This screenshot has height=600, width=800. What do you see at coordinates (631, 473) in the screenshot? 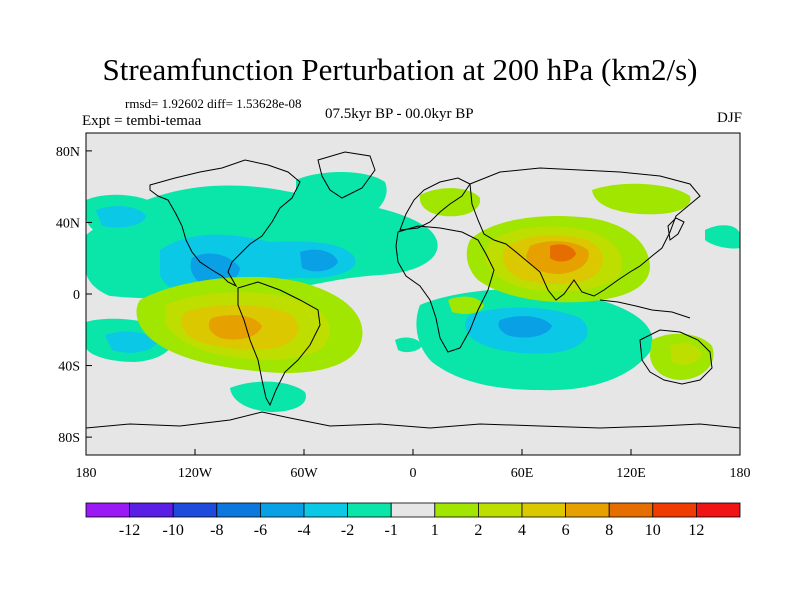
I see `x-tick-label: 120E` at bounding box center [631, 473].